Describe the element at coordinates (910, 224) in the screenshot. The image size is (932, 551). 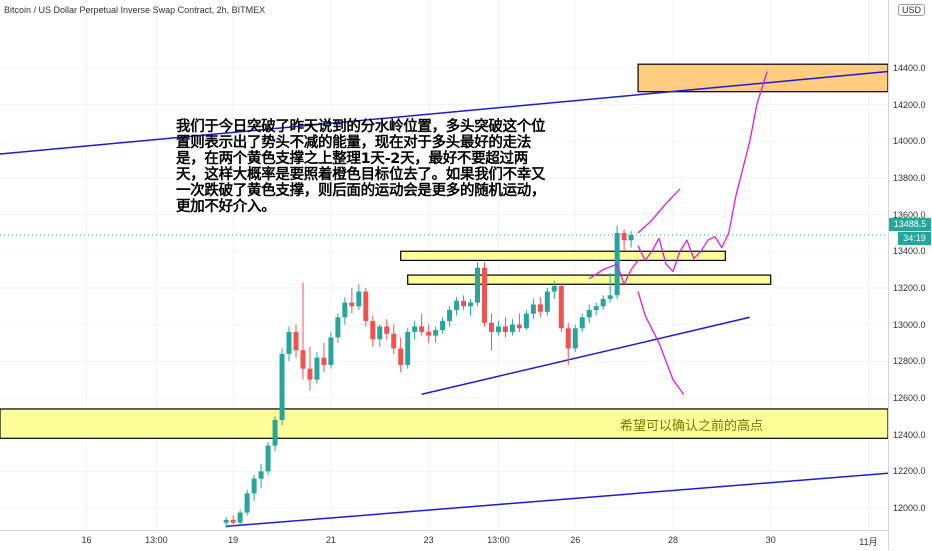
I see `last-price-tag: 13488.5` at that location.